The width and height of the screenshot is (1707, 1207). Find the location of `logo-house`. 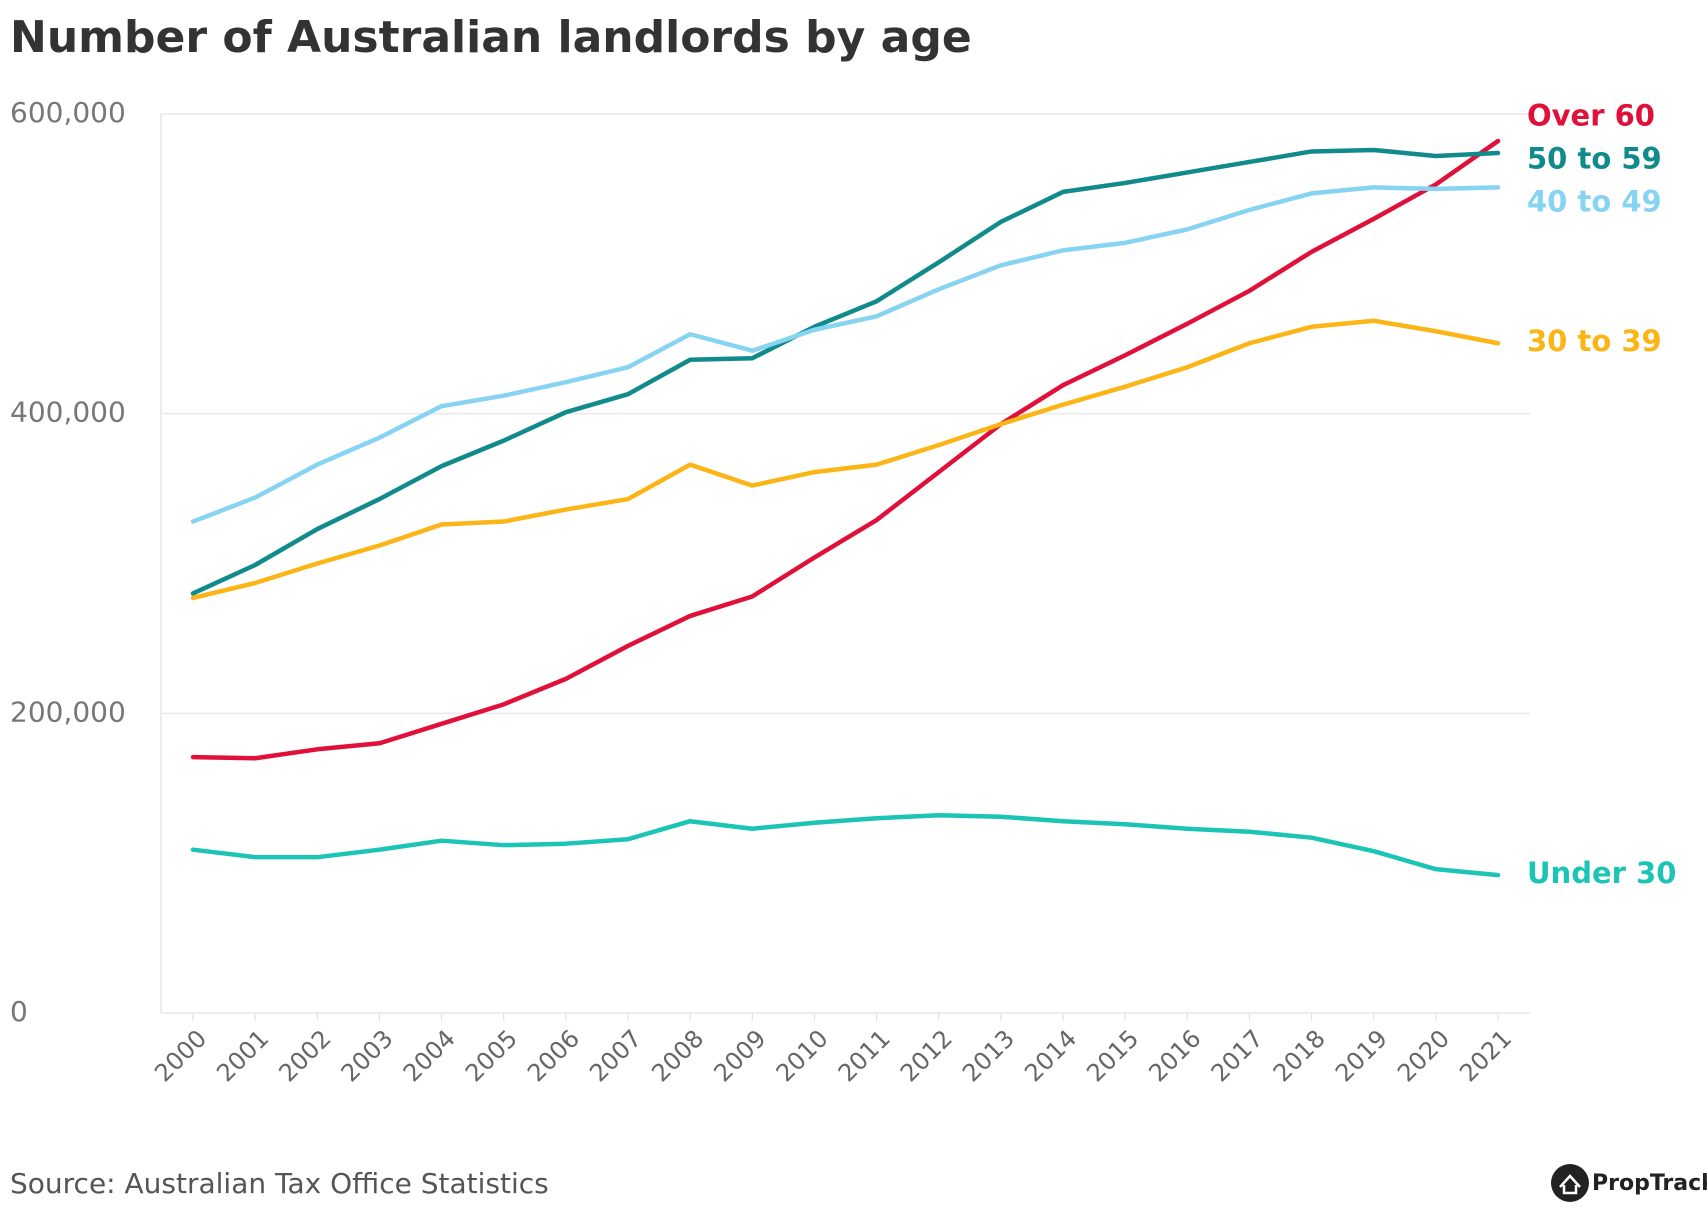

logo-house is located at coordinates (1570, 1184).